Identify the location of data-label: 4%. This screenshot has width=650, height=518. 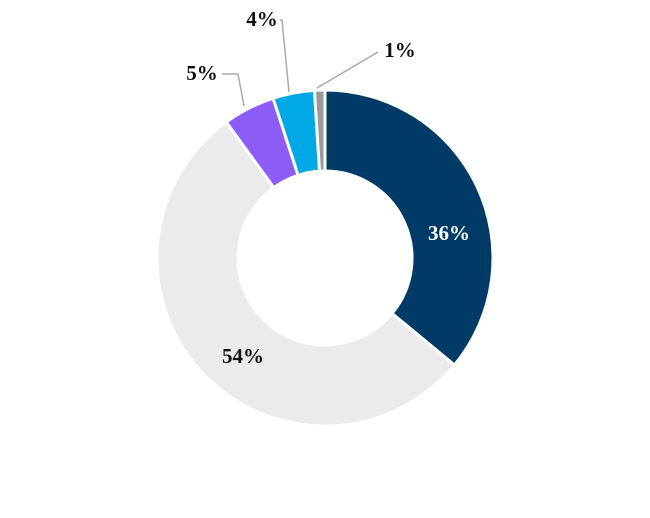
(262, 19).